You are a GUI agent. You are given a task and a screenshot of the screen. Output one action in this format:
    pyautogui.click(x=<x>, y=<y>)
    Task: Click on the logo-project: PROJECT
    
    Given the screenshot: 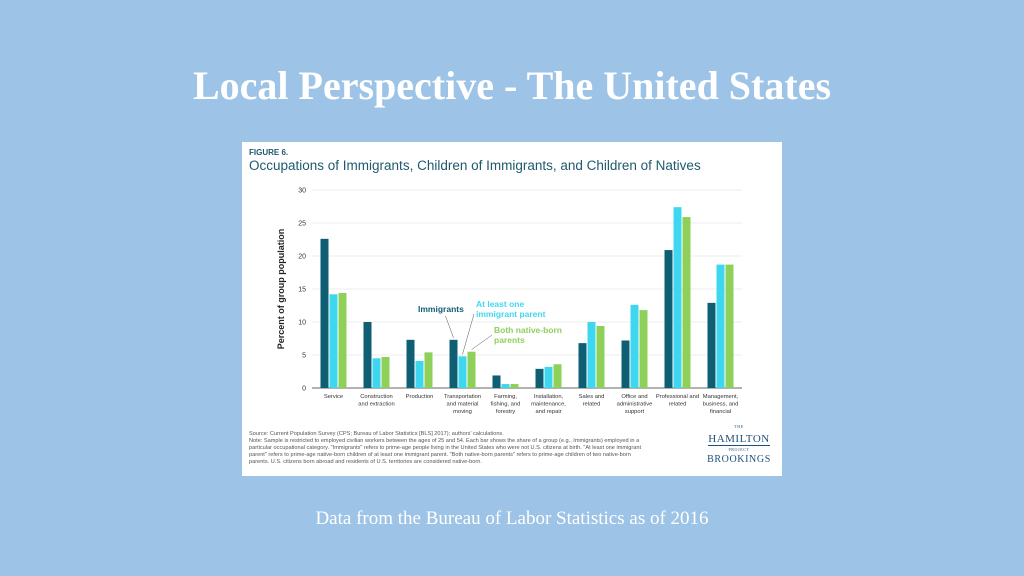 What is the action you would take?
    pyautogui.click(x=739, y=449)
    